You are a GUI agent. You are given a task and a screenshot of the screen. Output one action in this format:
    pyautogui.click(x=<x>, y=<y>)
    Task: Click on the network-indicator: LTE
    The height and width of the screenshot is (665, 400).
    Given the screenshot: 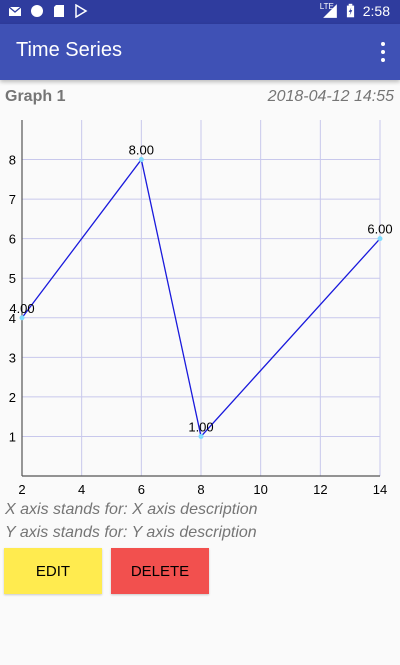 What is the action you would take?
    pyautogui.click(x=326, y=6)
    